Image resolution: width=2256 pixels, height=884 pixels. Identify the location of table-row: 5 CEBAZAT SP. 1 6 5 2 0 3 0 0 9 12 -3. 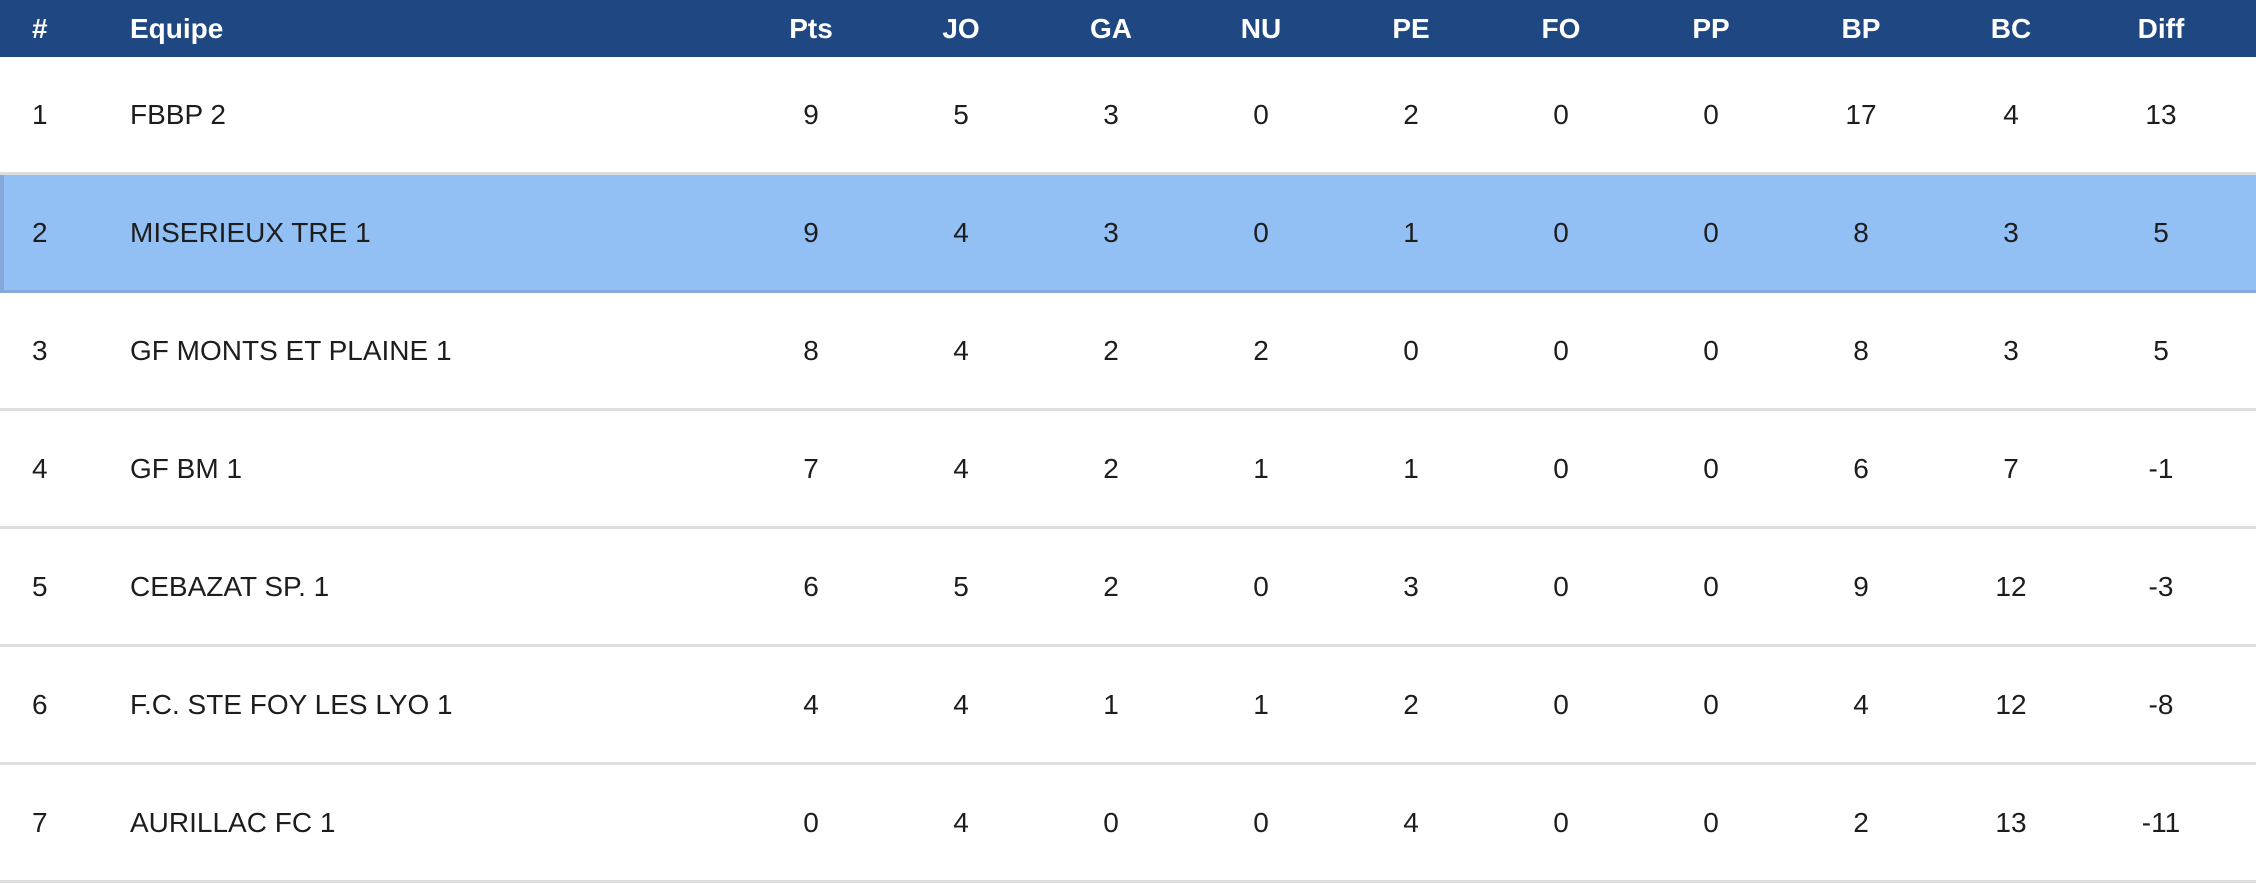
(1128, 588).